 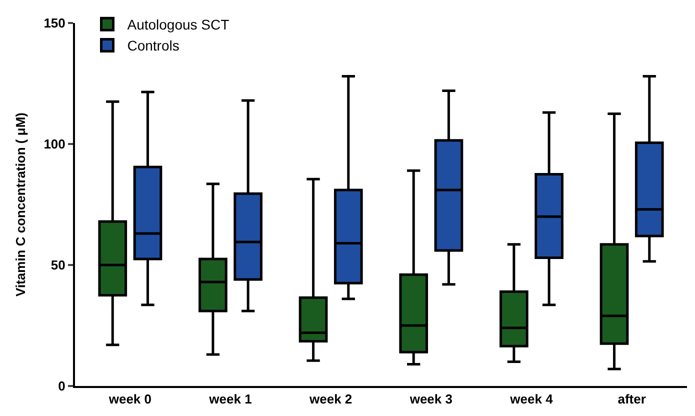 I want to click on x-tick-label: week 1, so click(x=230, y=399).